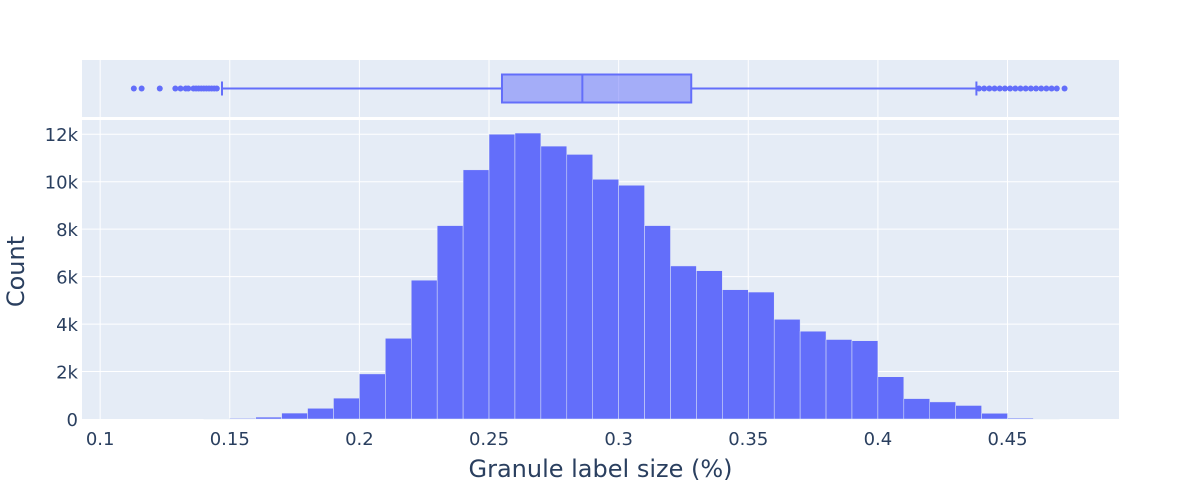 This screenshot has width=1200, height=500. I want to click on x-axis-title: Granule label size (%), so click(600, 469).